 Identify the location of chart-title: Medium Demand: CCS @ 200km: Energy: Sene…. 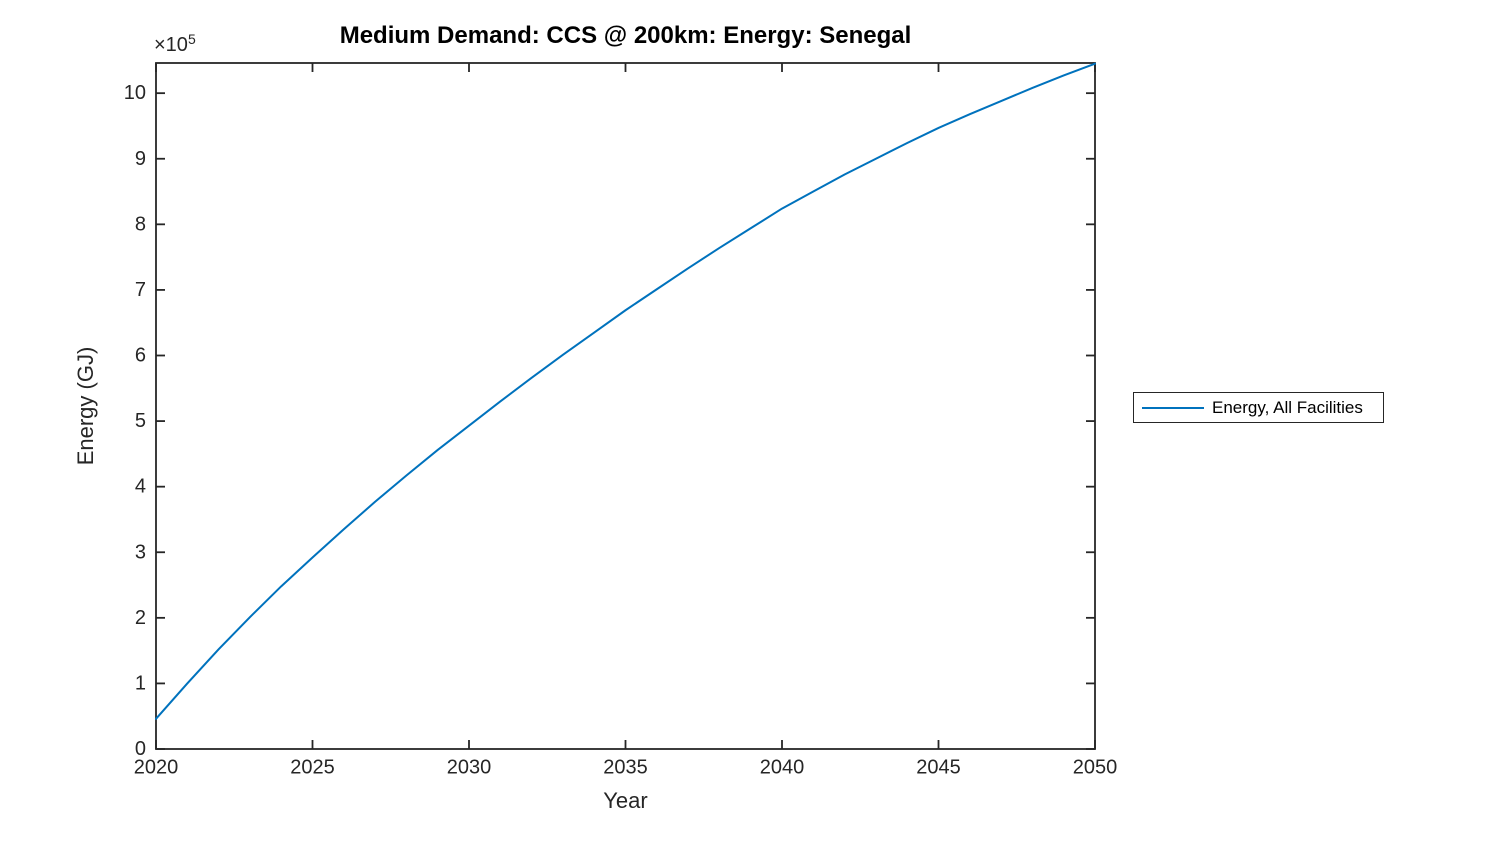
(625, 35).